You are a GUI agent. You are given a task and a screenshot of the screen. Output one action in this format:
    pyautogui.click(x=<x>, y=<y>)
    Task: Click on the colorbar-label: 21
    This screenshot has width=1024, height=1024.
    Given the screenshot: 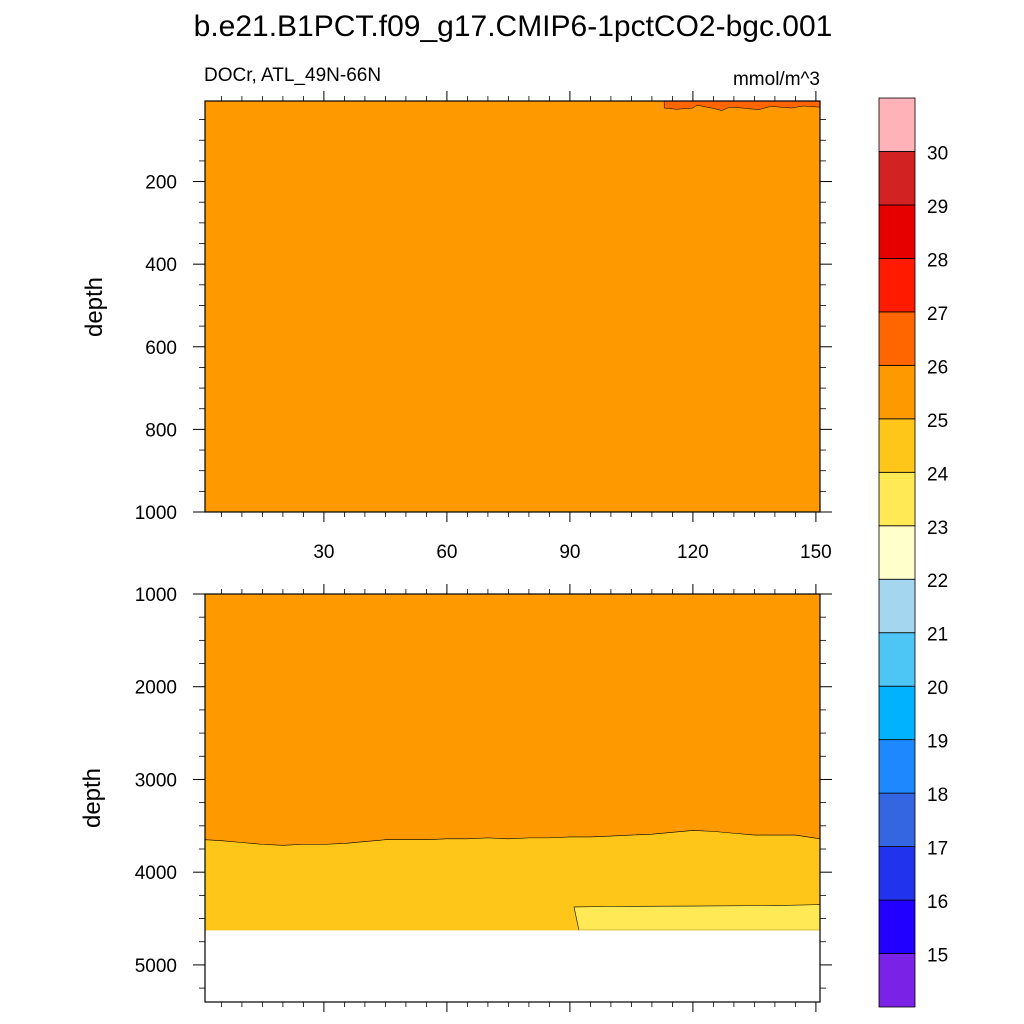 What is the action you would take?
    pyautogui.click(x=937, y=635)
    